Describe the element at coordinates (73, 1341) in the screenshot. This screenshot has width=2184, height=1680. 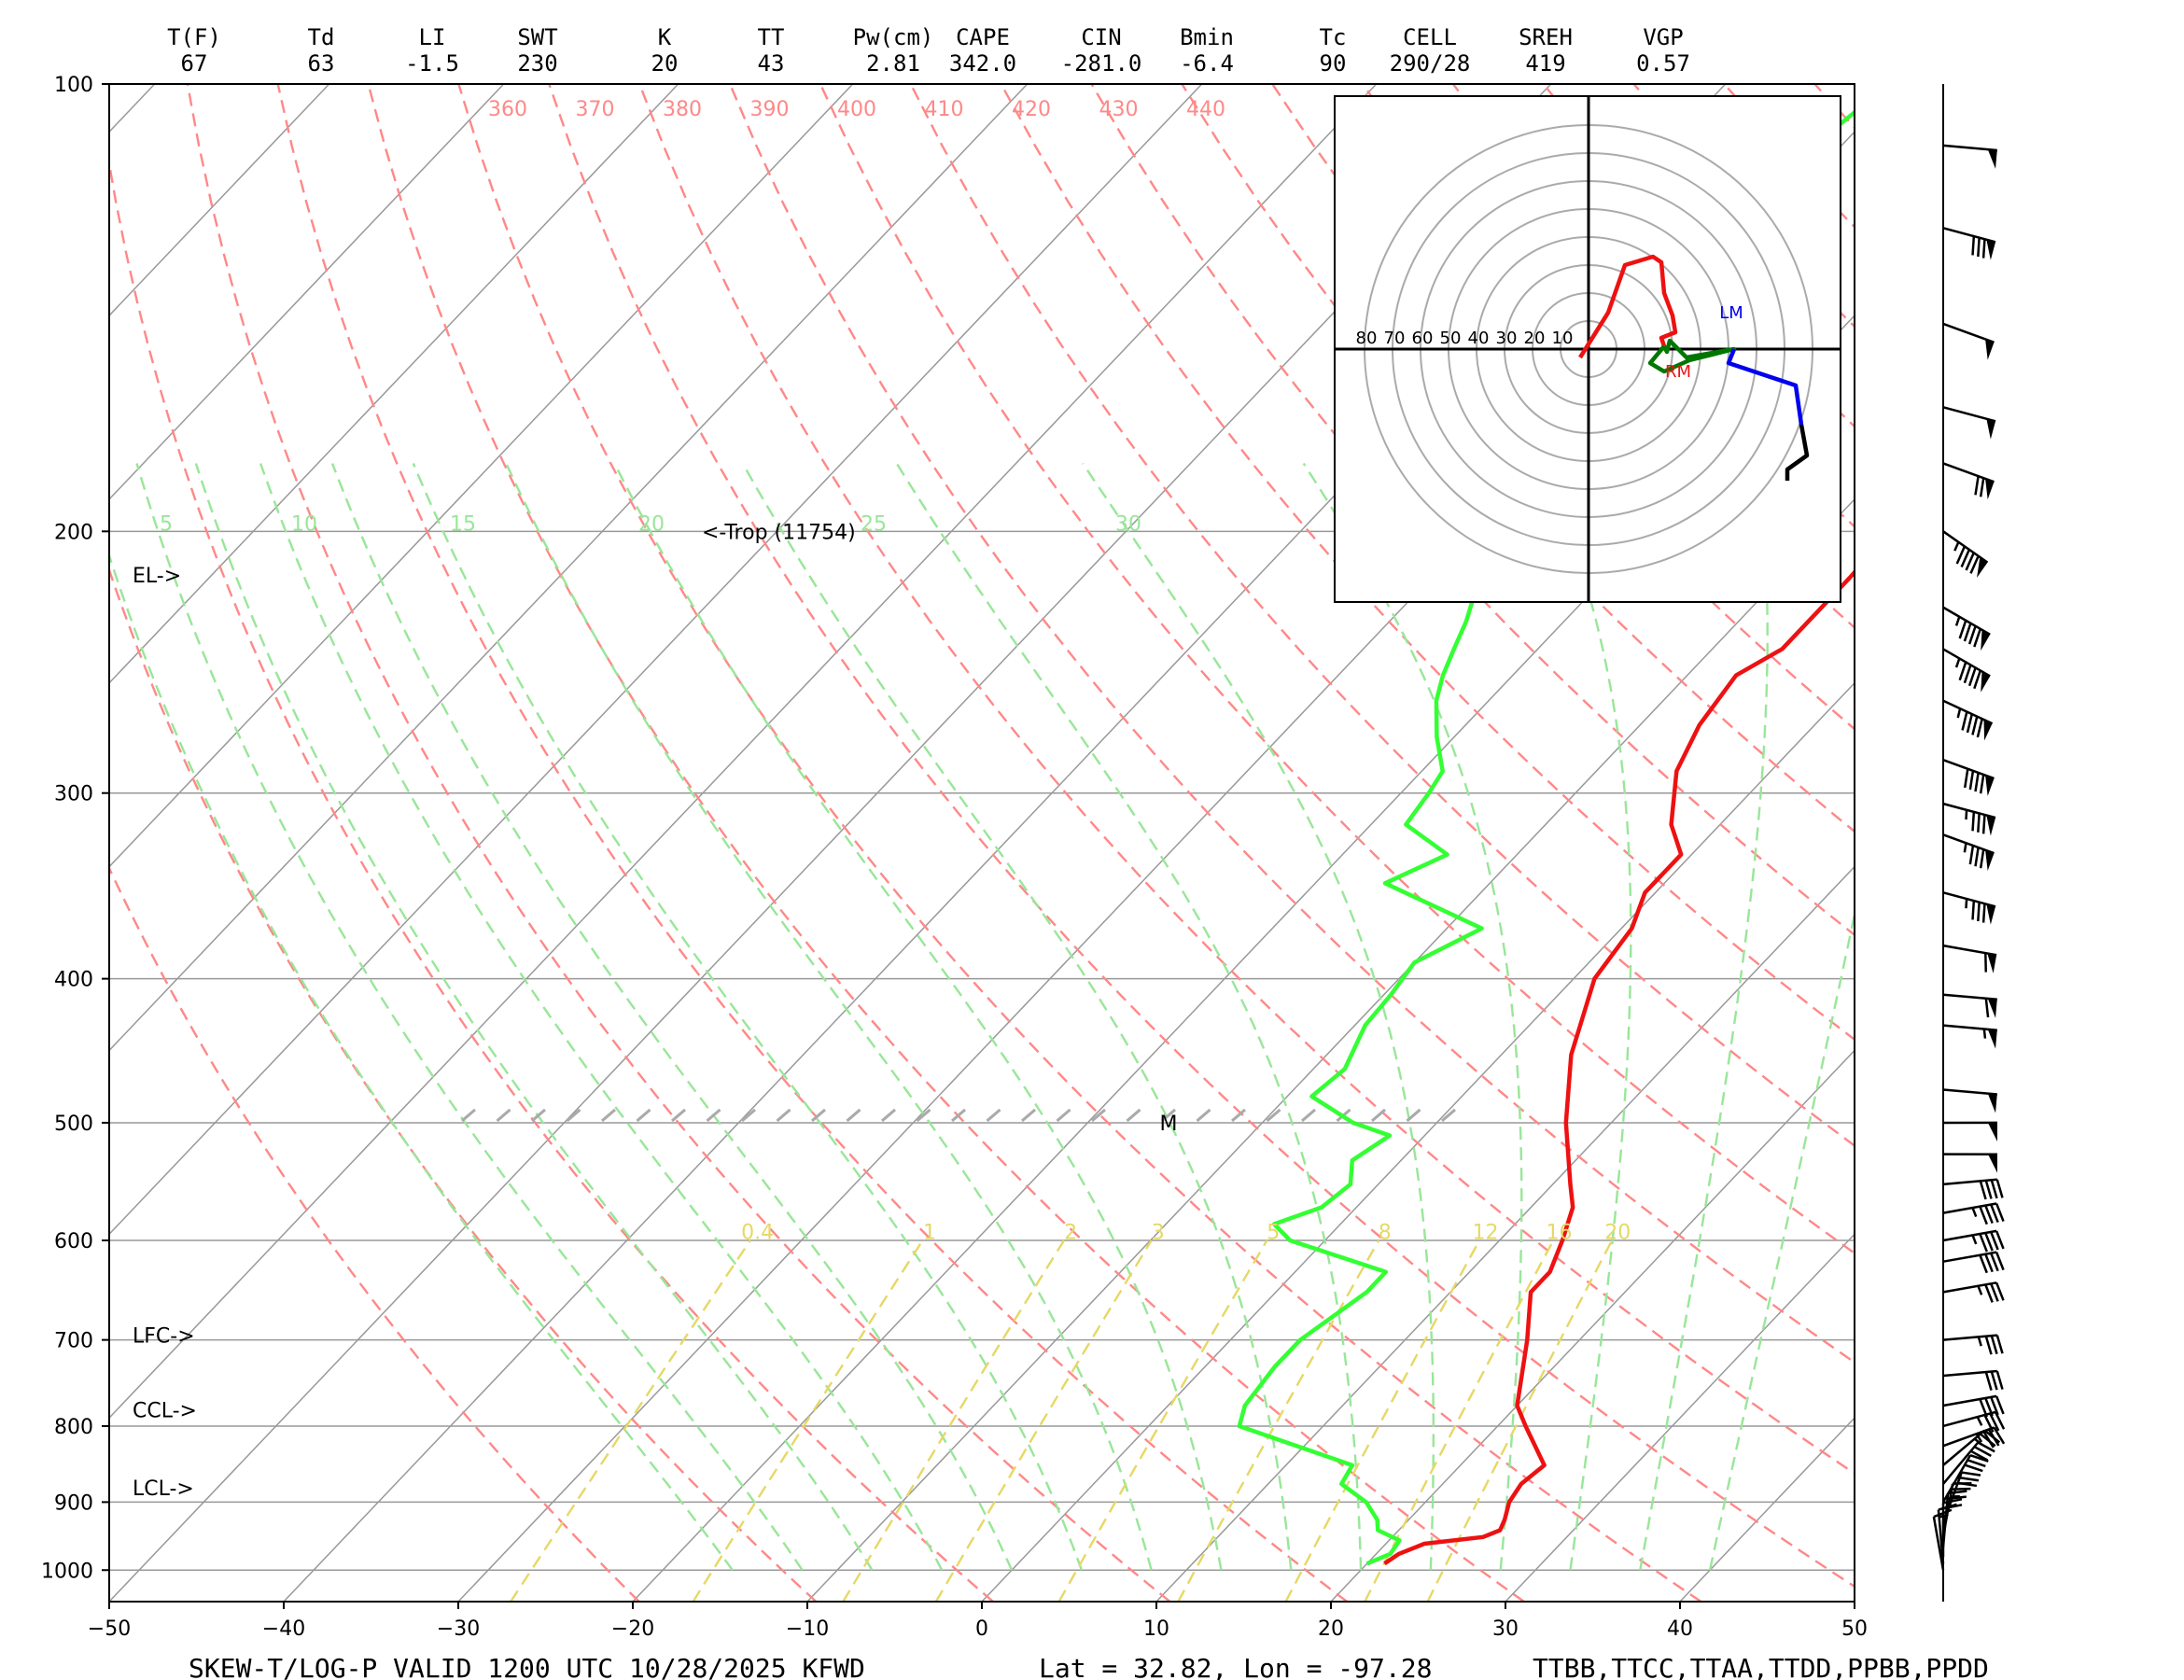
I see `pressure-tick-label: 700` at that location.